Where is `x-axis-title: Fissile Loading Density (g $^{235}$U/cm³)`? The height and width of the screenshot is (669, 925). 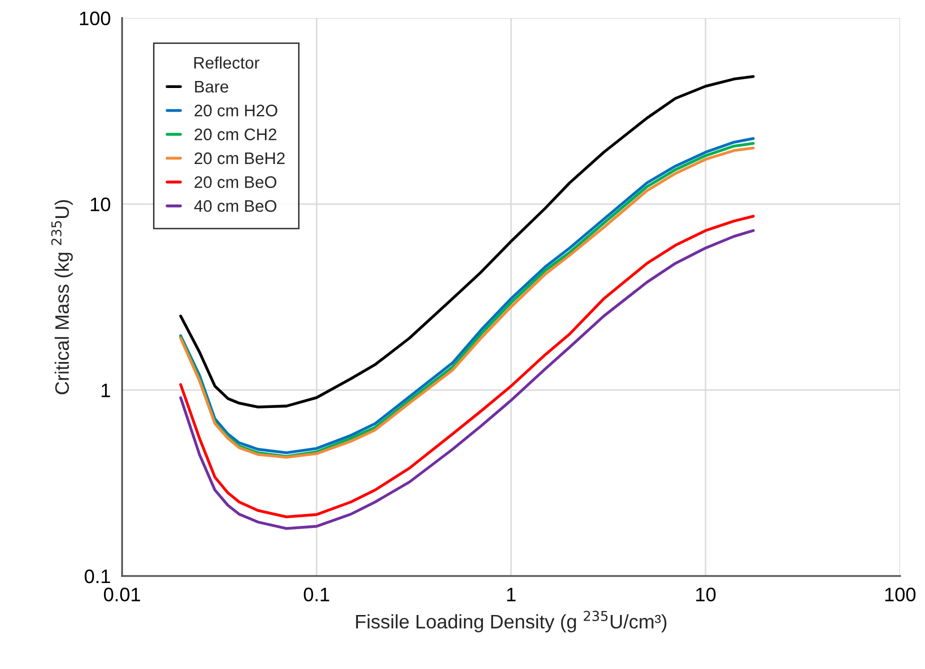
x-axis-title: Fissile Loading Density (g $^{235}$U/cm³) is located at coordinates (511, 621).